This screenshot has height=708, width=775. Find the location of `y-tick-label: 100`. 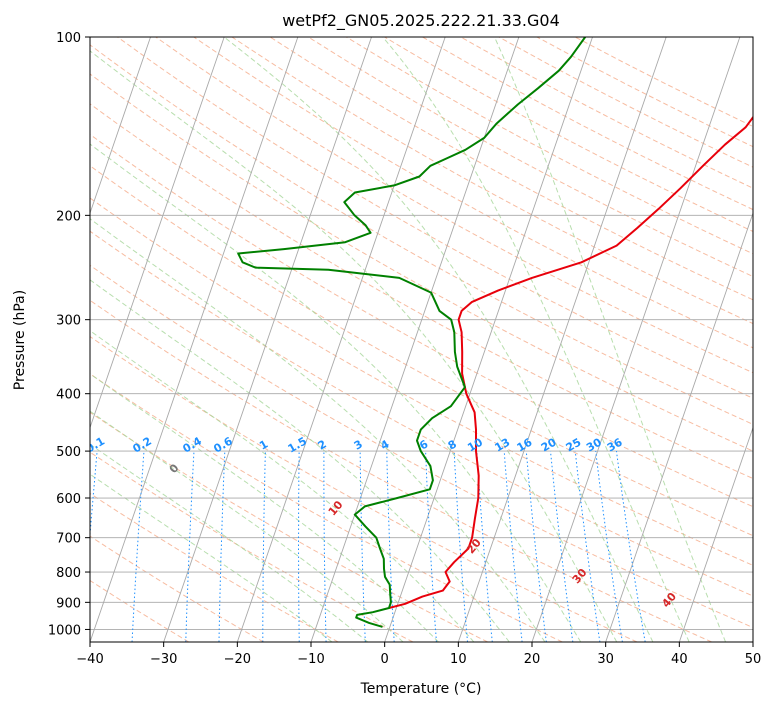

y-tick-label: 100 is located at coordinates (68, 38).